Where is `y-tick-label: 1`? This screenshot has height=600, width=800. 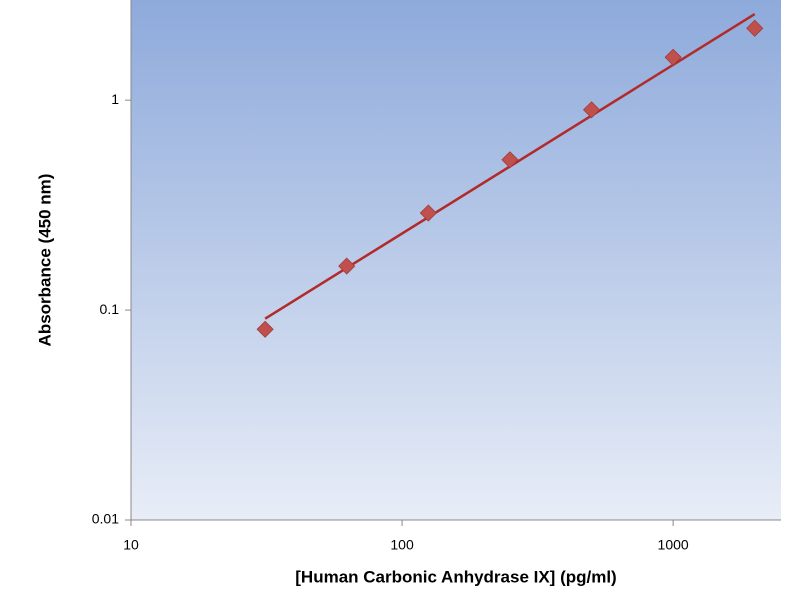 y-tick-label: 1 is located at coordinates (115, 99).